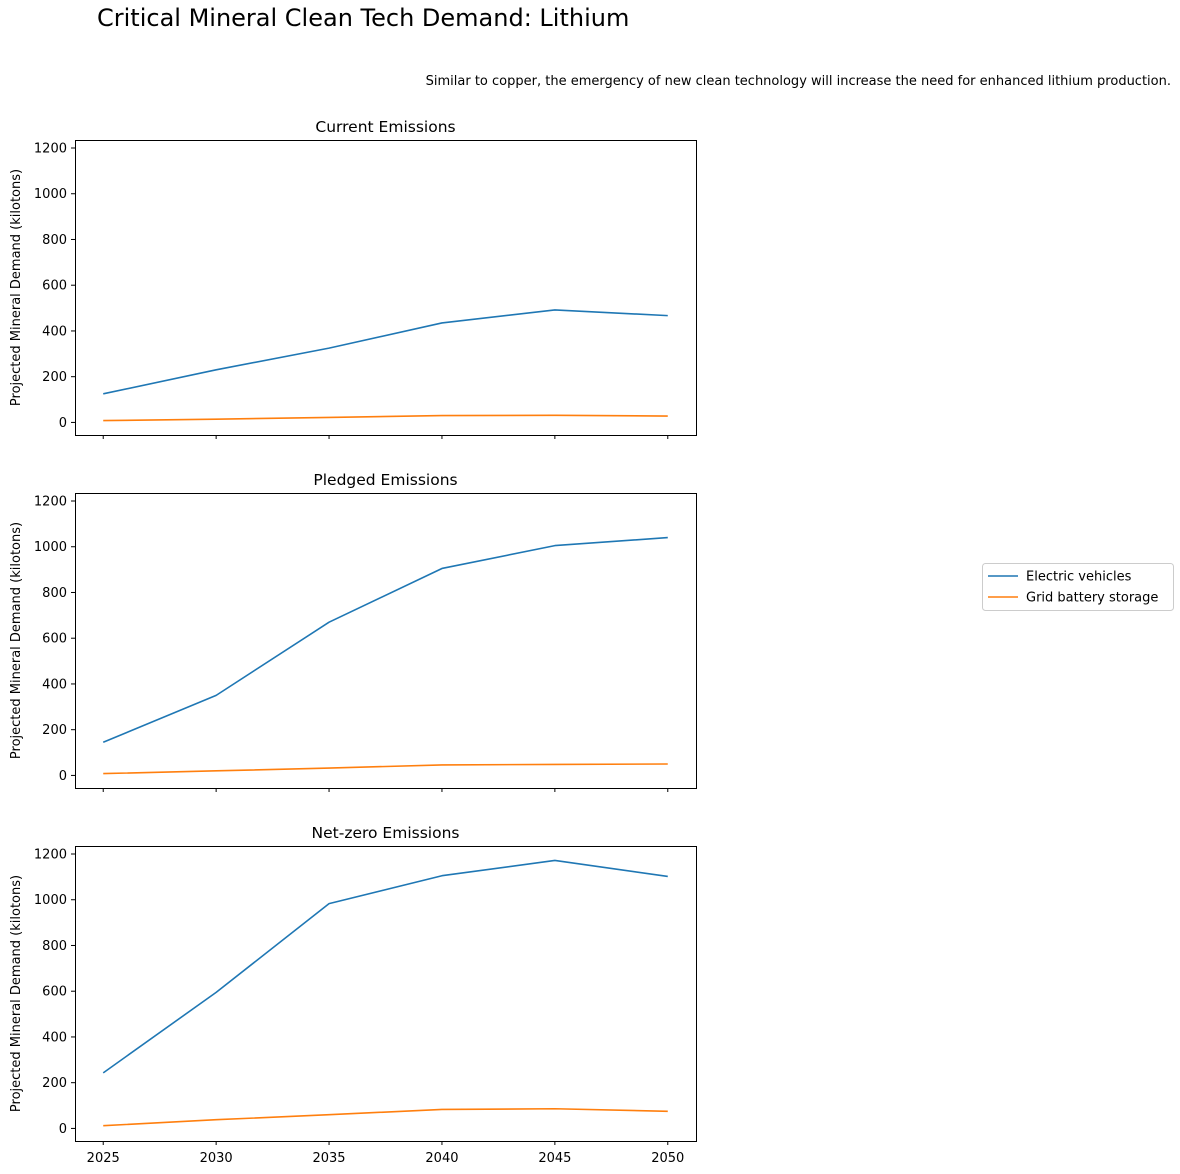 The height and width of the screenshot is (1174, 1180). What do you see at coordinates (103, 1158) in the screenshot?
I see `x-tick-label: 2025` at bounding box center [103, 1158].